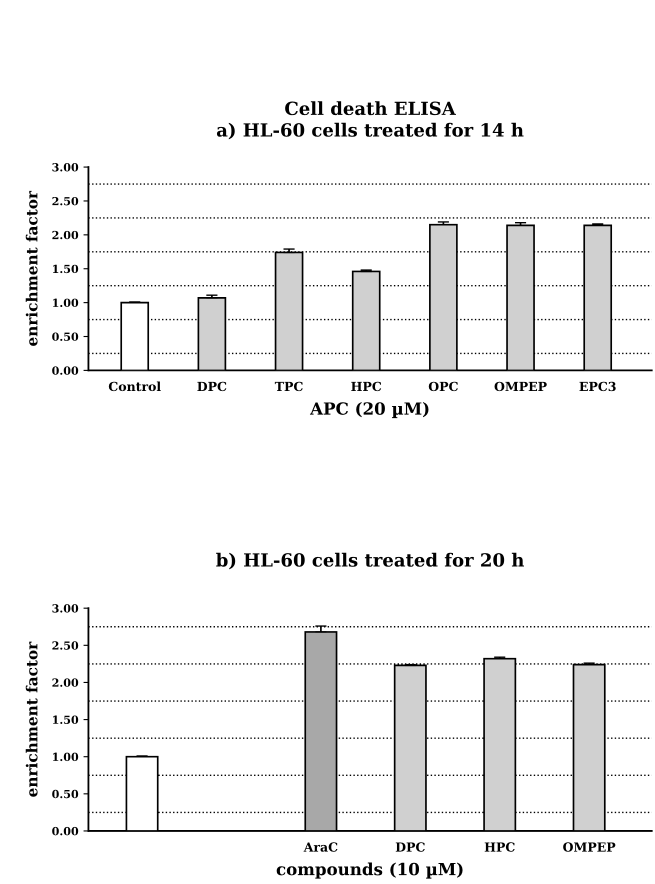  Describe the element at coordinates (321, 847) in the screenshot. I see `x-tick-label: AraC` at that location.